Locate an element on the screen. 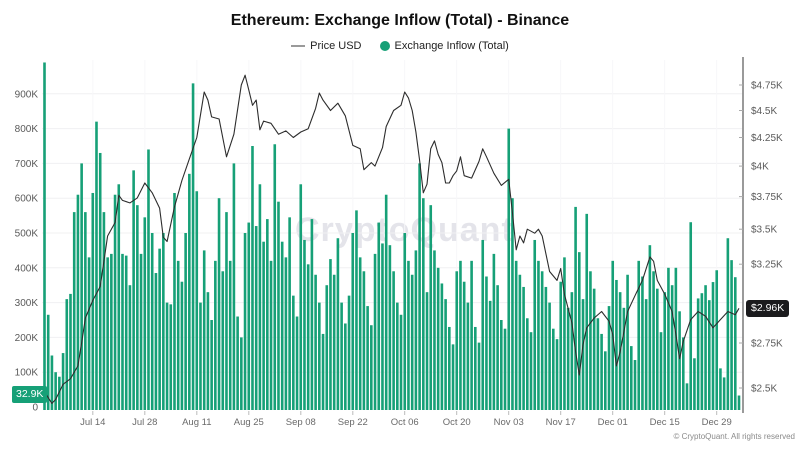 This screenshot has height=450, width=800. legend: Price USD Exchange Inflow (Total) is located at coordinates (400, 46).